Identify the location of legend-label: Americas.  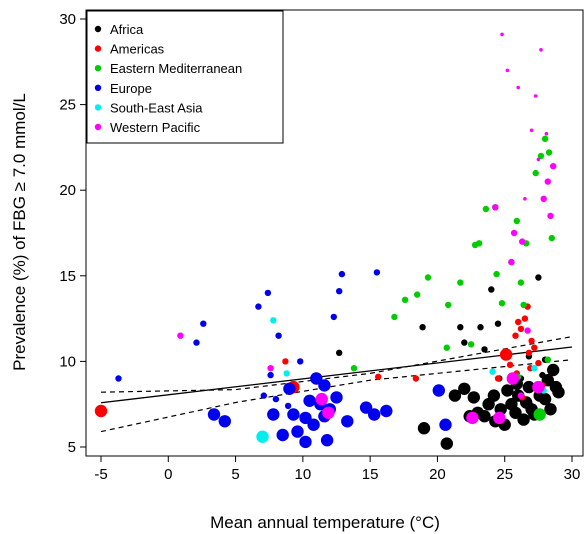
(137, 49).